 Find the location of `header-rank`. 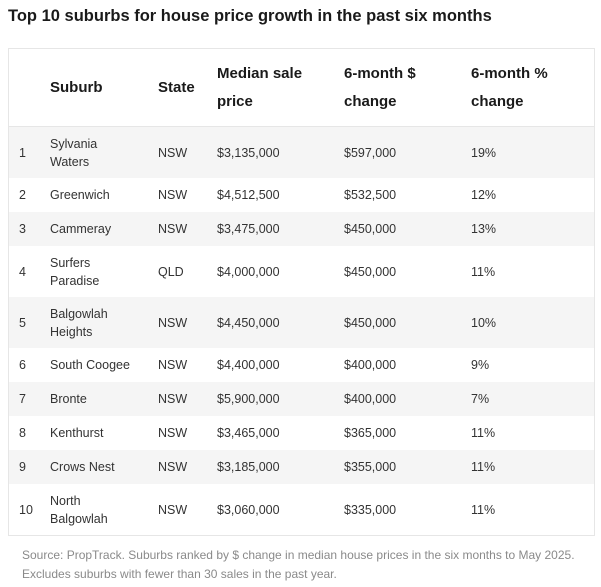

header-rank is located at coordinates (24, 88).